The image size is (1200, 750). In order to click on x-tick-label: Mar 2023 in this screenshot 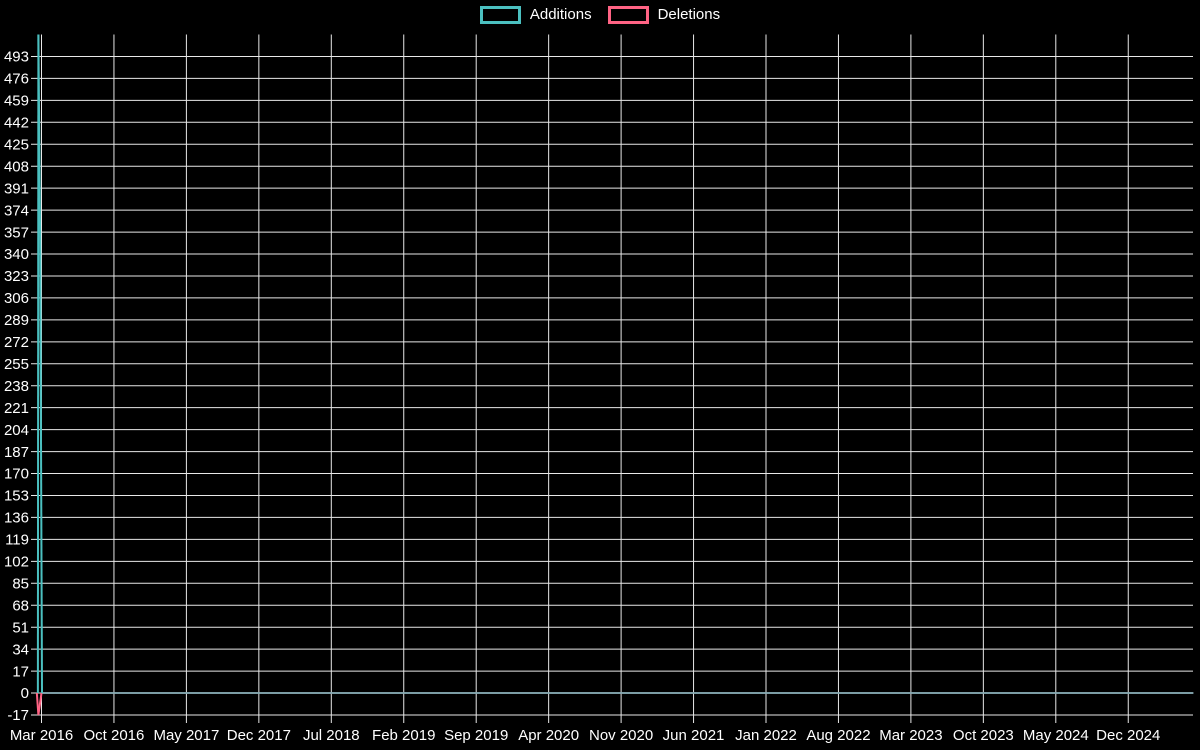, I will do `click(910, 735)`.